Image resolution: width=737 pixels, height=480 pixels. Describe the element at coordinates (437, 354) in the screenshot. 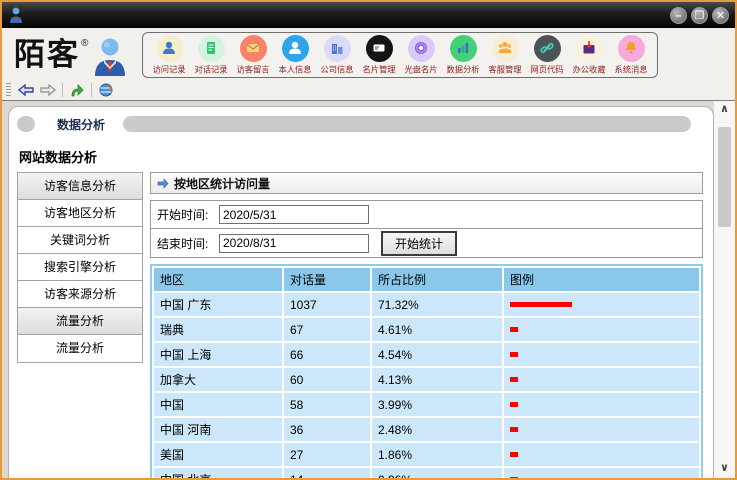

I see `percent-cell: 4.54%` at that location.